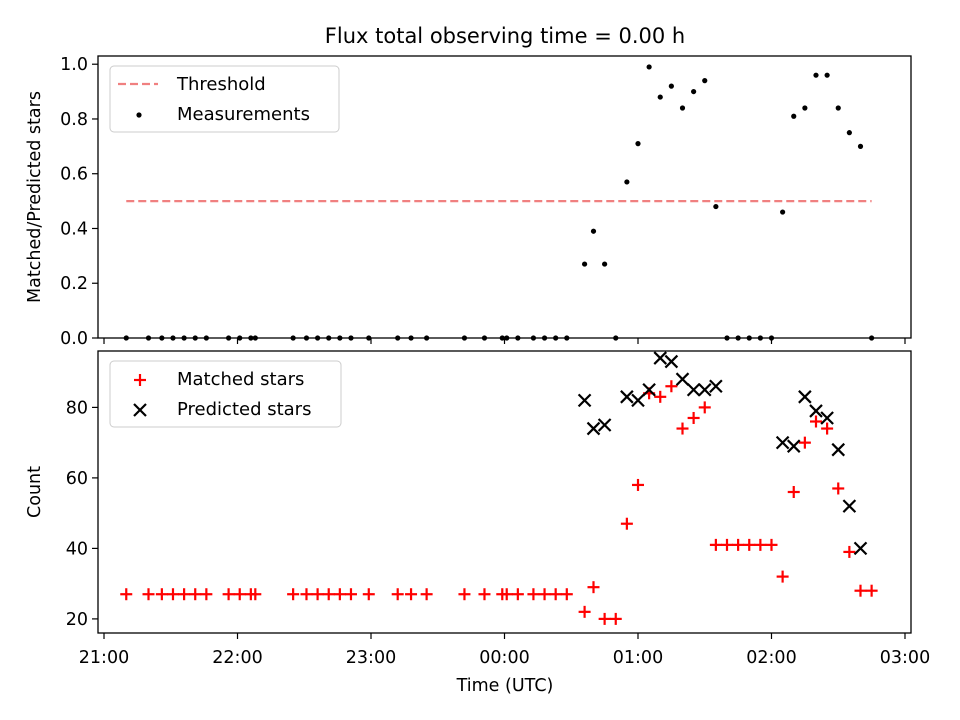  What do you see at coordinates (244, 409) in the screenshot?
I see `predicted-stars-legend-label: Predicted stars` at bounding box center [244, 409].